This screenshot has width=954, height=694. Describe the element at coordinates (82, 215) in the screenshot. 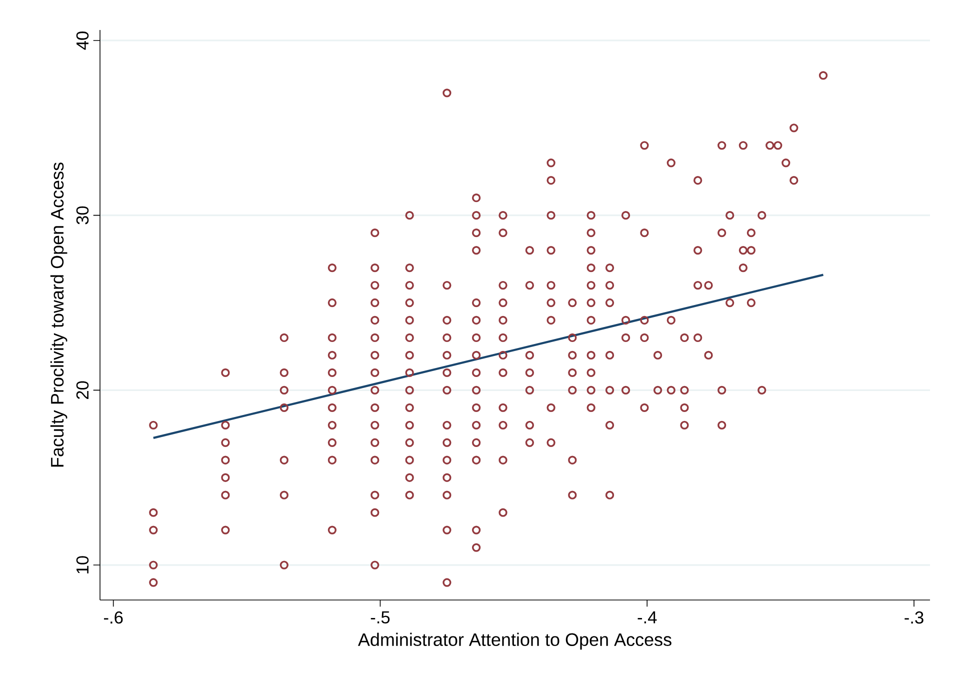

I see `y-tick-label: 30` at that location.